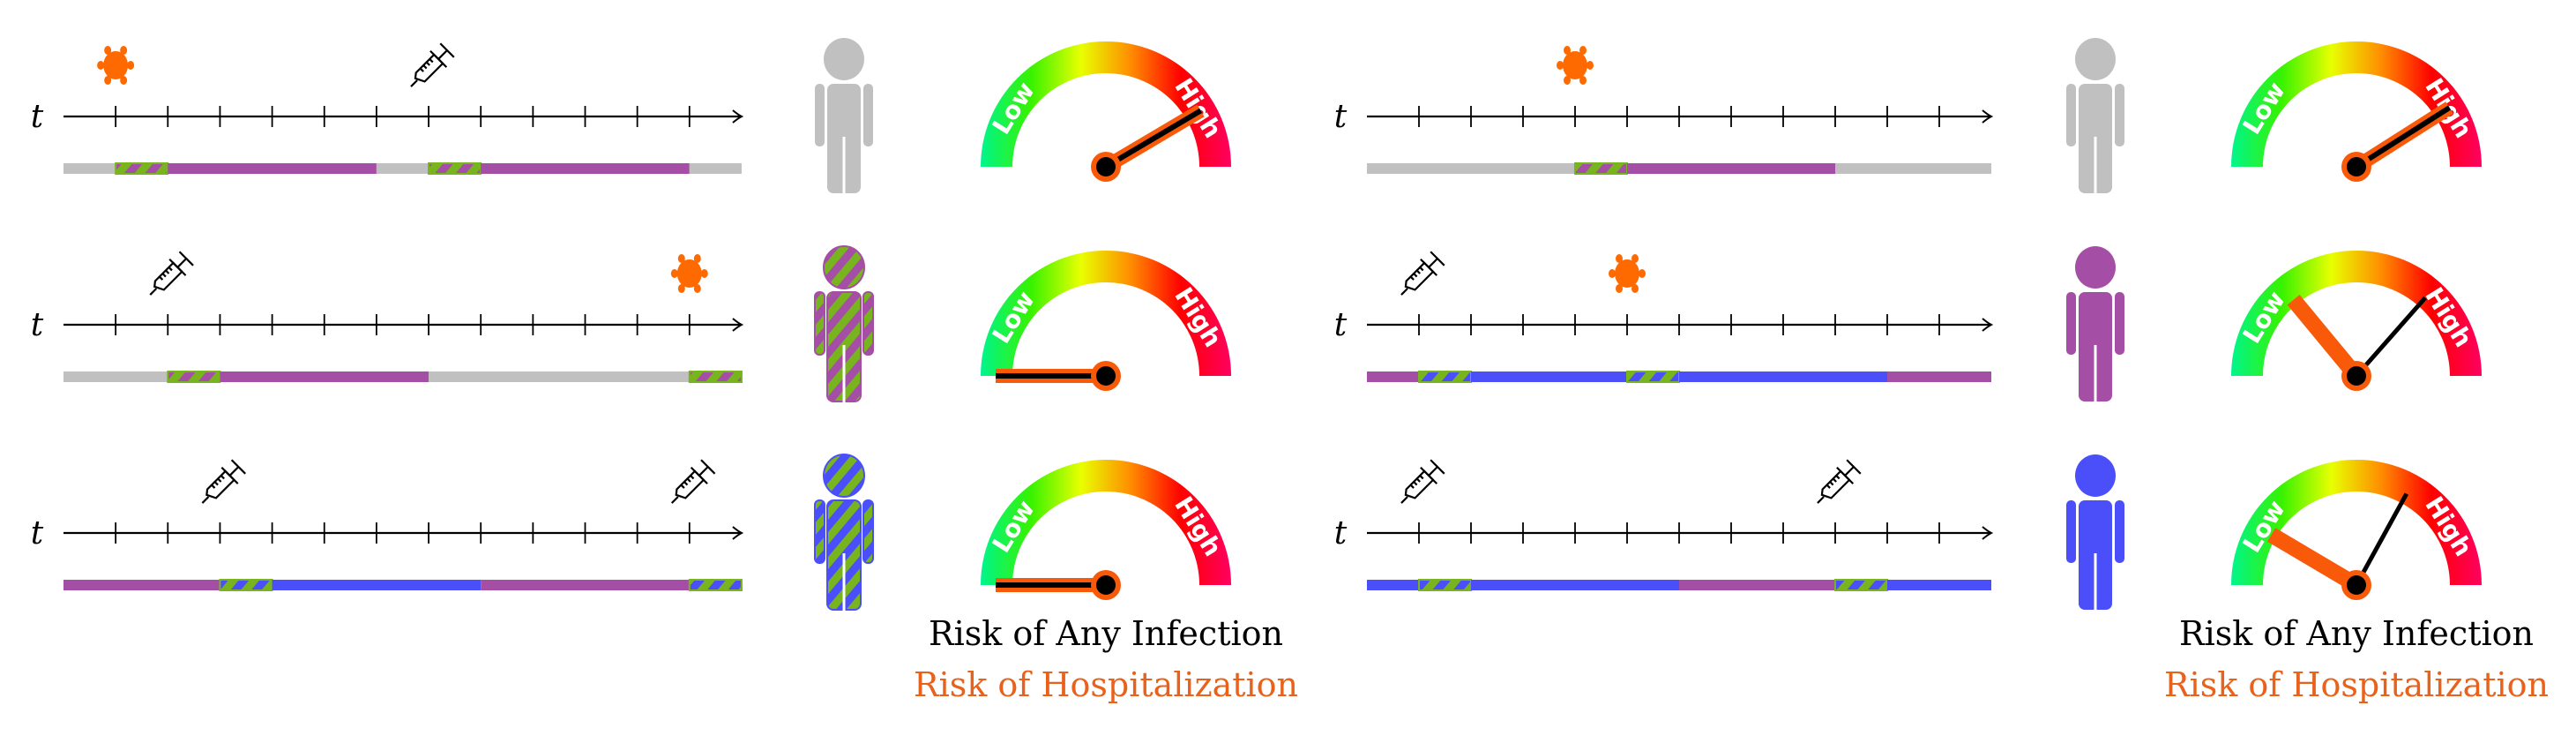 This screenshot has width=2576, height=743. I want to click on caption-hospitalization-left: Risk of Hospitalization, so click(1106, 684).